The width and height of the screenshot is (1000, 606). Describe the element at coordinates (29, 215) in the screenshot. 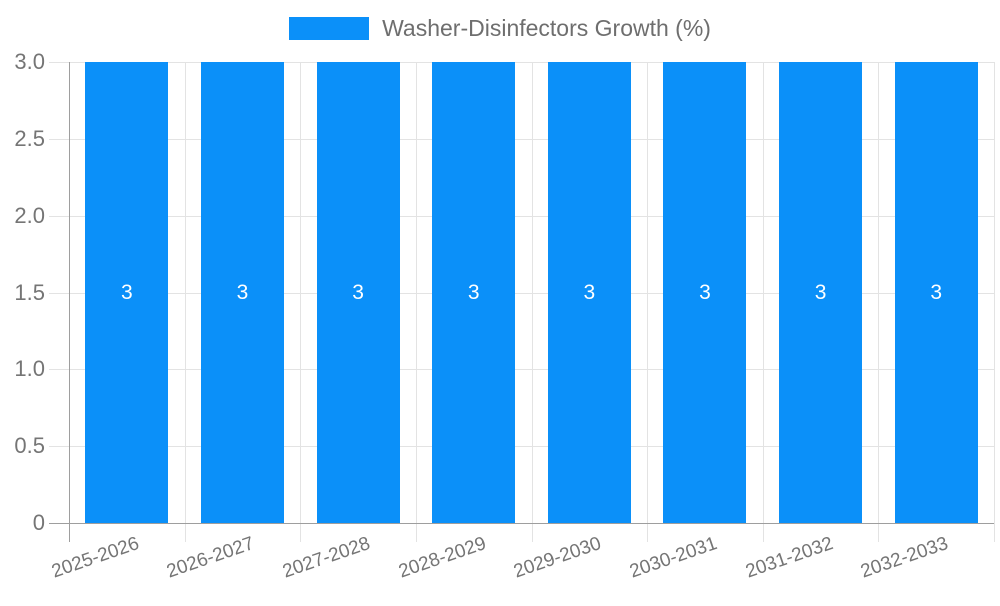

I see `y-axis-tick-label: 2.0` at that location.